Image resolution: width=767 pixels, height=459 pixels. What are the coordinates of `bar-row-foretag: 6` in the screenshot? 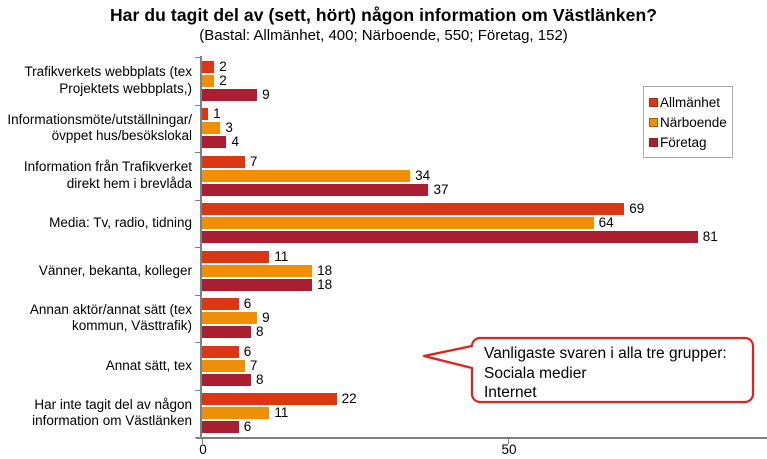 It's located at (484, 427).